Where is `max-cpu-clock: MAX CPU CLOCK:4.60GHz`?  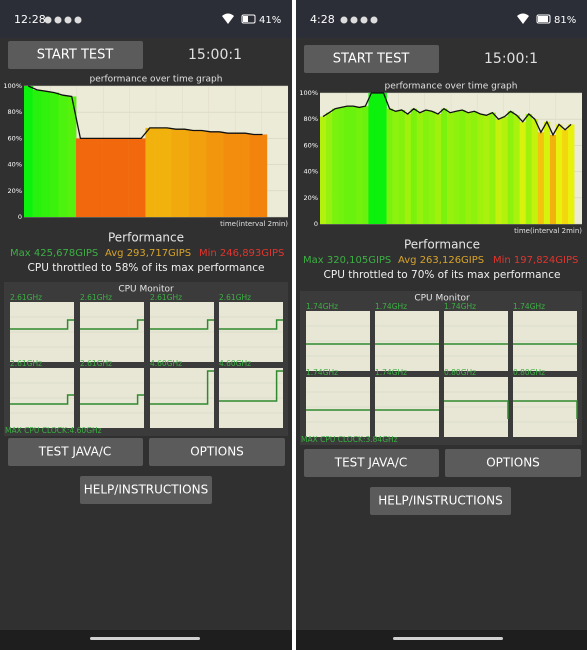 max-cpu-clock: MAX CPU CLOCK:4.60GHz is located at coordinates (53, 430).